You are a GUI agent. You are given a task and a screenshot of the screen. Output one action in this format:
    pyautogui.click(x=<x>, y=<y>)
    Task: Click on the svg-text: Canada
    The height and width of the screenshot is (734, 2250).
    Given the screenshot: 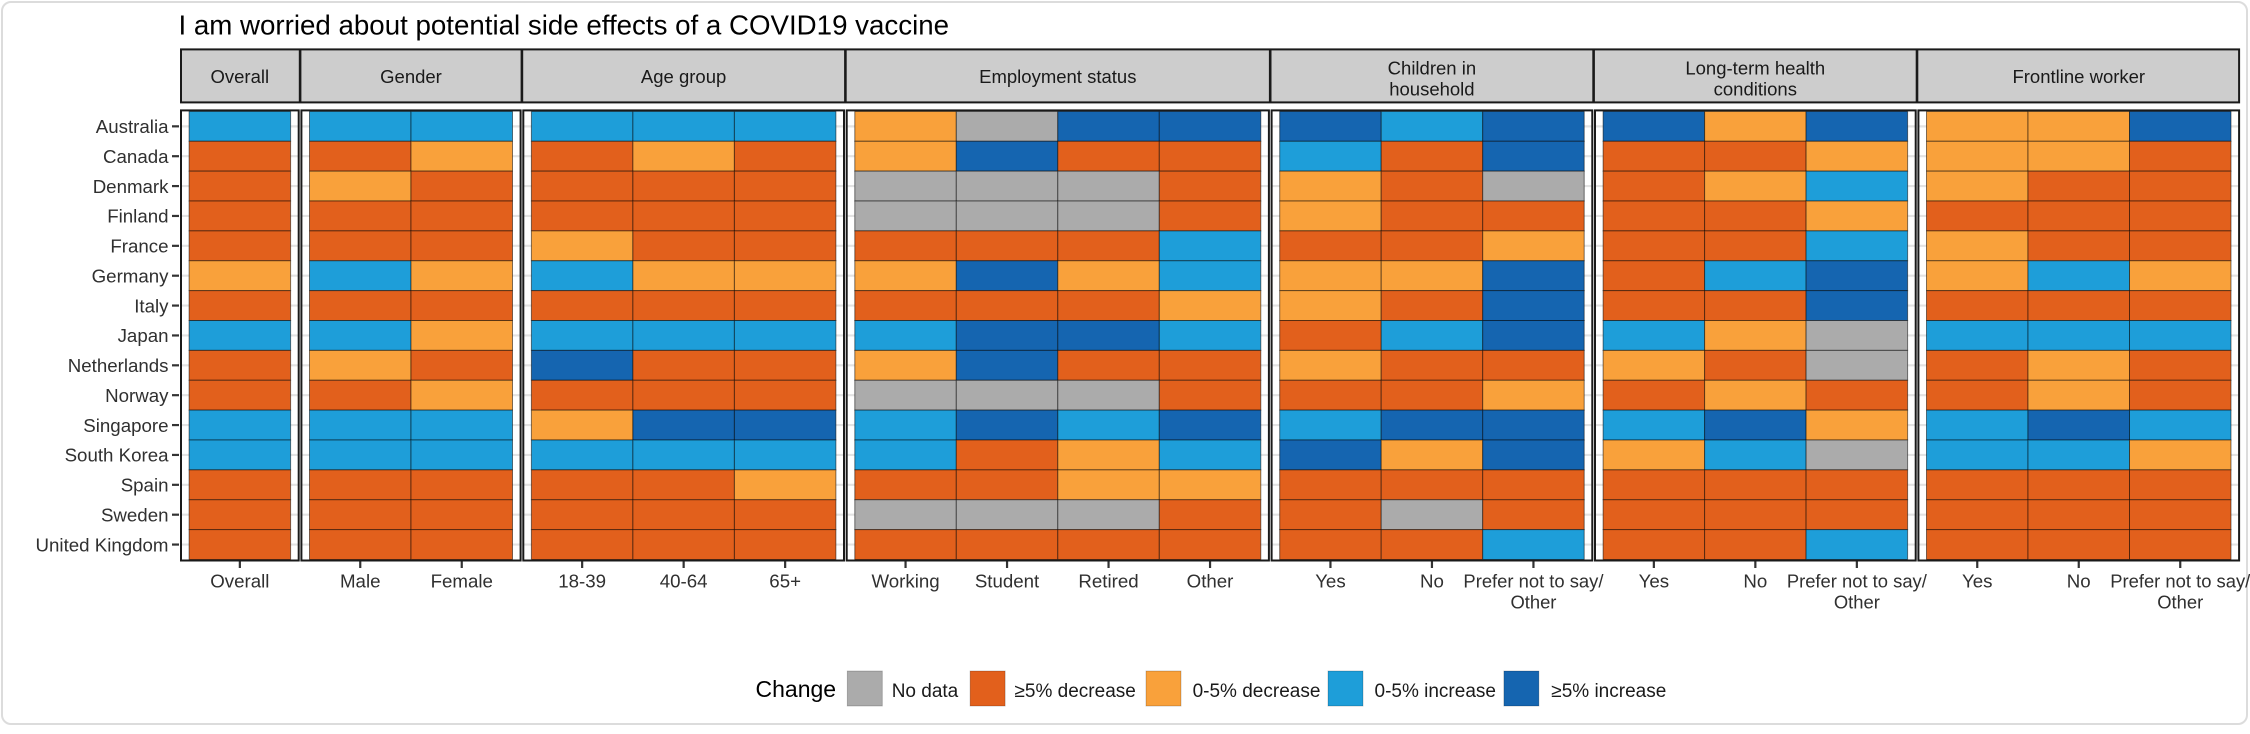 What is the action you would take?
    pyautogui.click(x=136, y=156)
    